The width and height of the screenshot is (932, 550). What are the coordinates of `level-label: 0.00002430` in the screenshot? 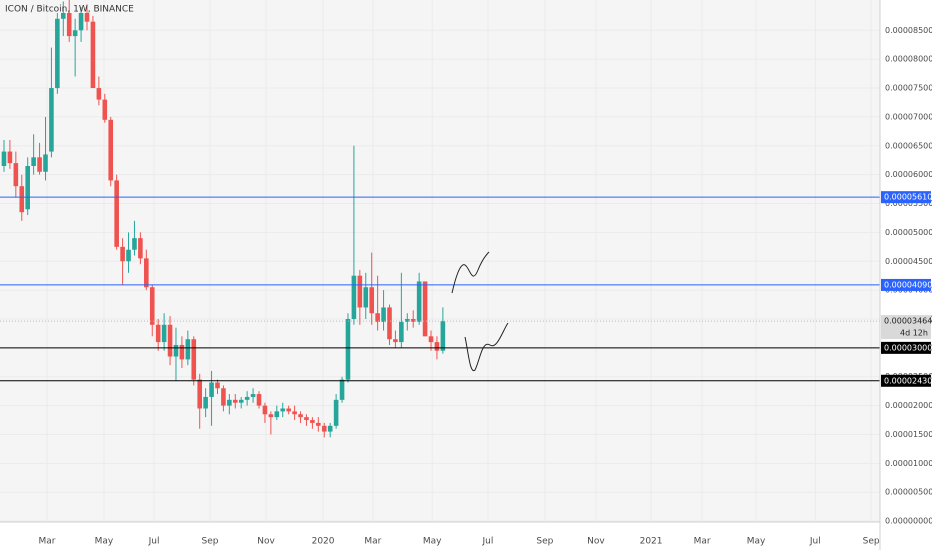 It's located at (908, 380).